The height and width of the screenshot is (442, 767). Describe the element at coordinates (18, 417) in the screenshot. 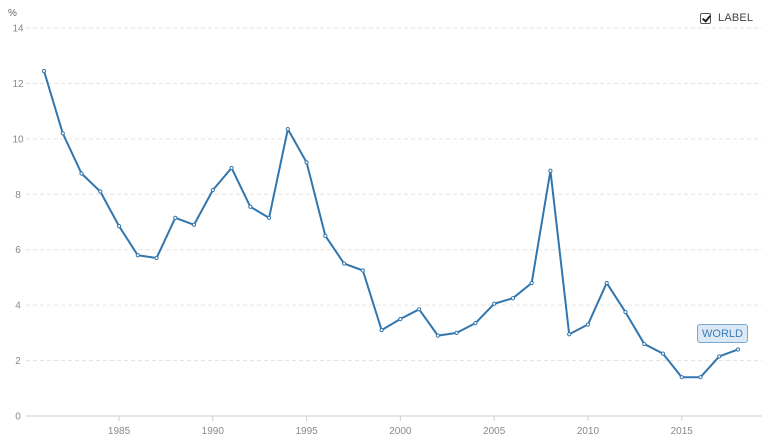

I see `y-tick-label: 0` at that location.